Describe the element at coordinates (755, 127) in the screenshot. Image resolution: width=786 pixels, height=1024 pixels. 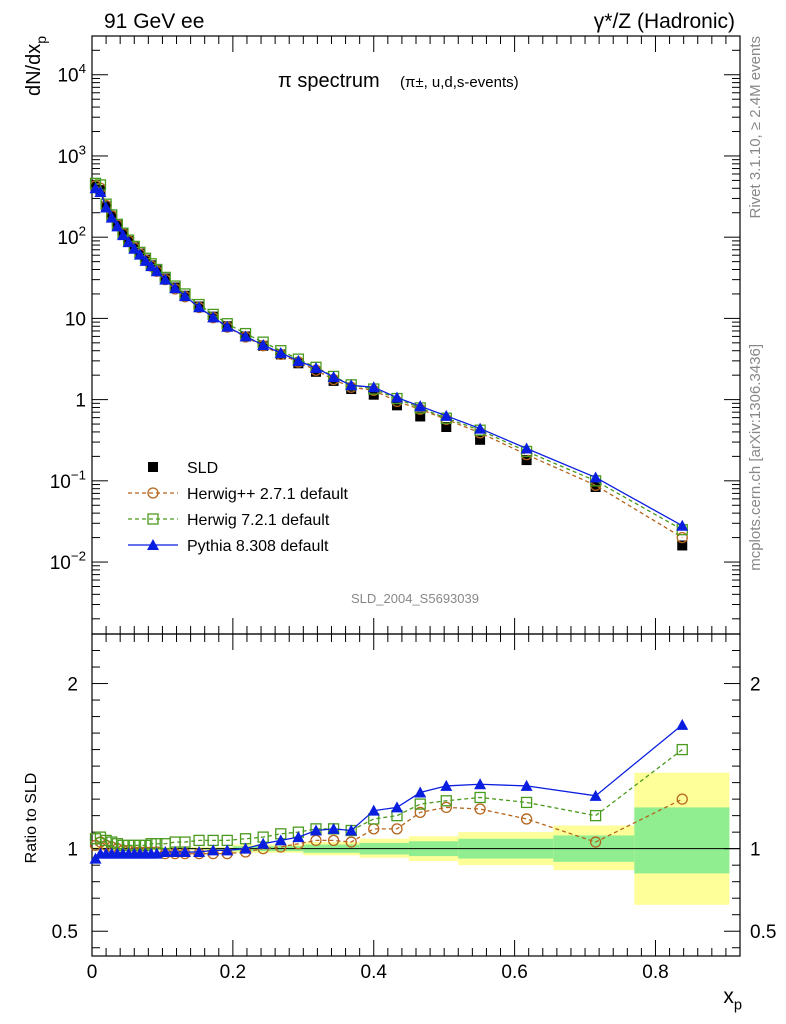
I see `rivet-label: Rivet 3.1.10, ≥ 2.4M events` at that location.